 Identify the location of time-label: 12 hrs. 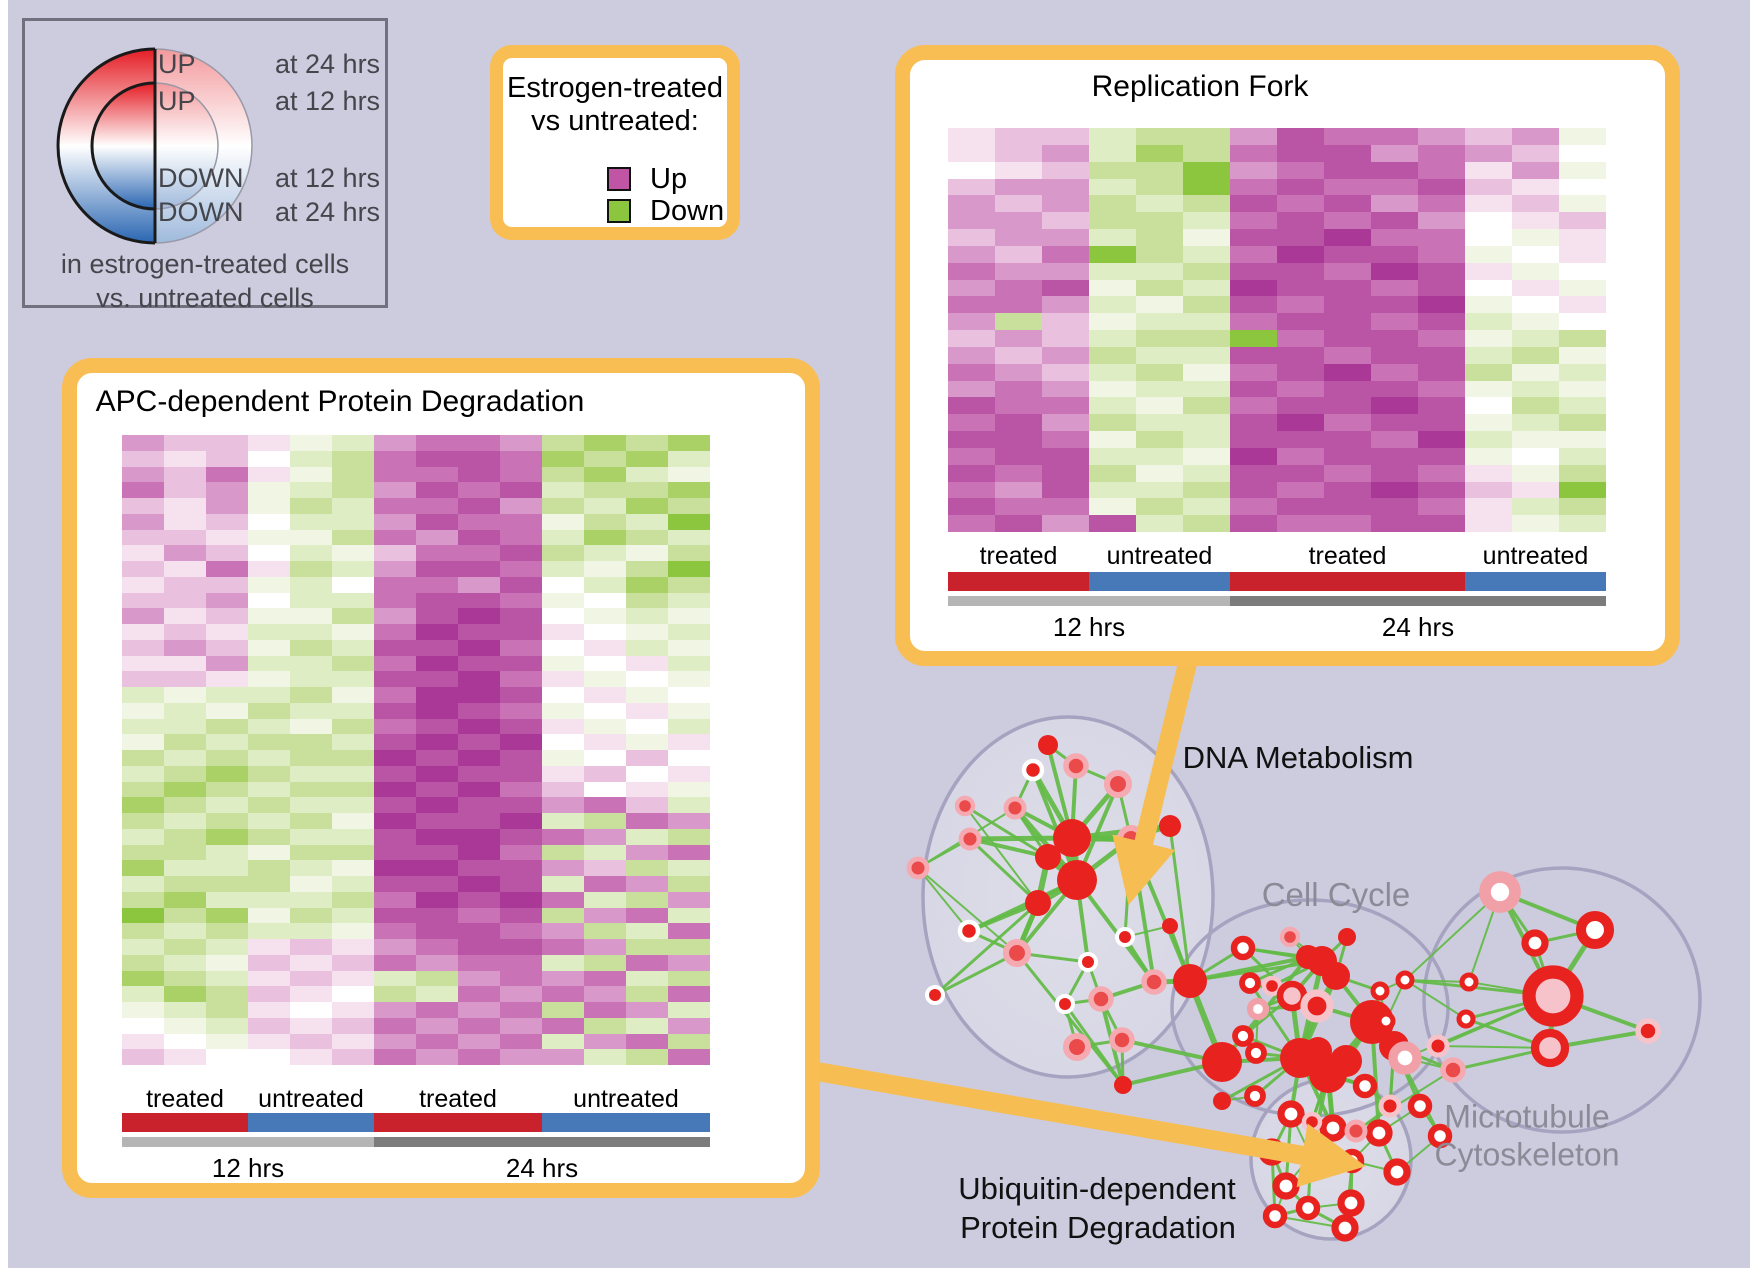
(1089, 627).